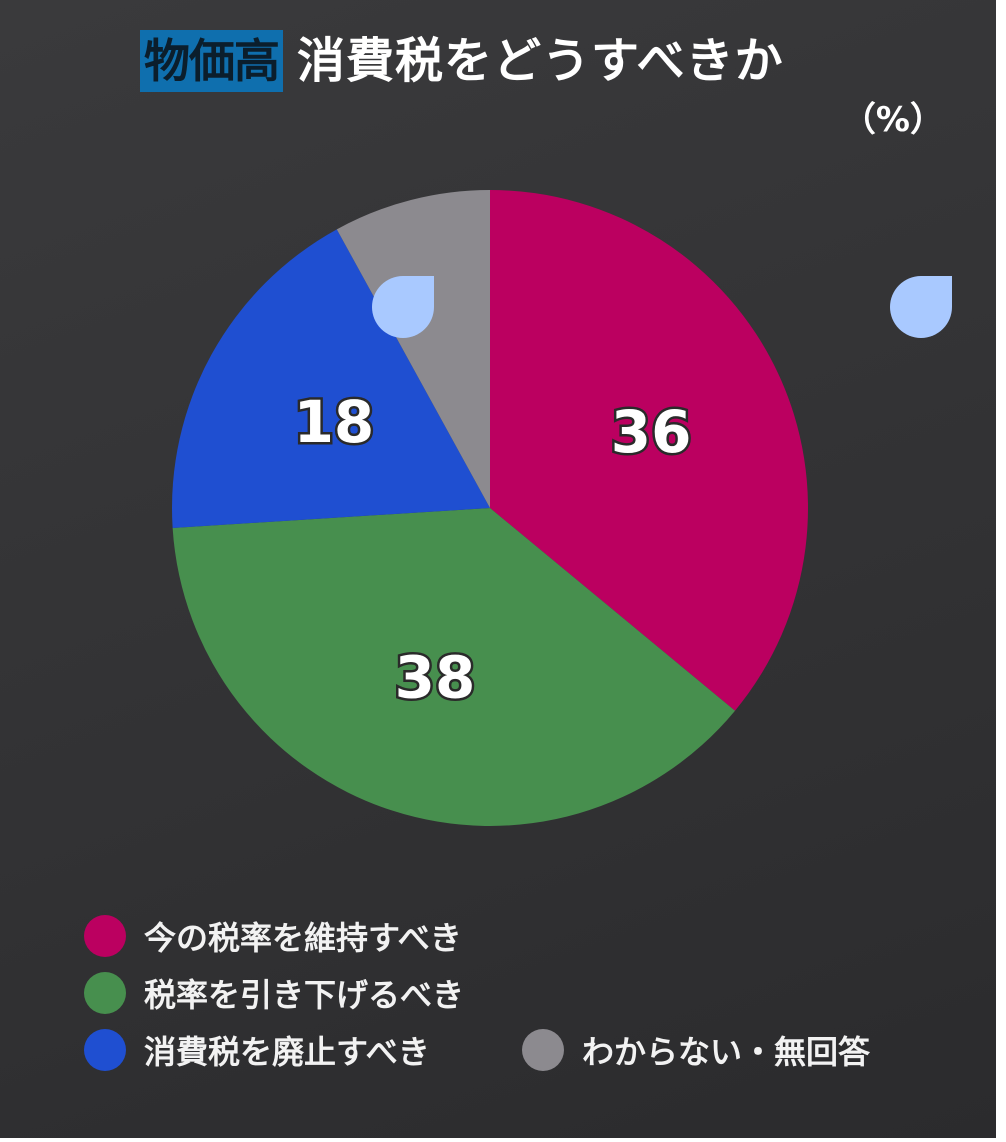  Describe the element at coordinates (105, 993) in the screenshot. I see `legend-swatch-lower` at that location.